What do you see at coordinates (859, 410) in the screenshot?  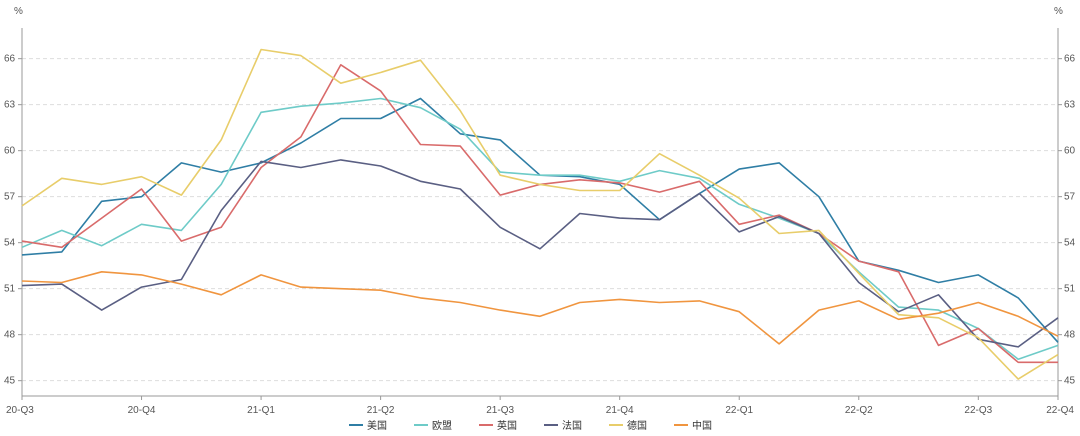 I see `x-tick-label: 22-Q2` at bounding box center [859, 410].